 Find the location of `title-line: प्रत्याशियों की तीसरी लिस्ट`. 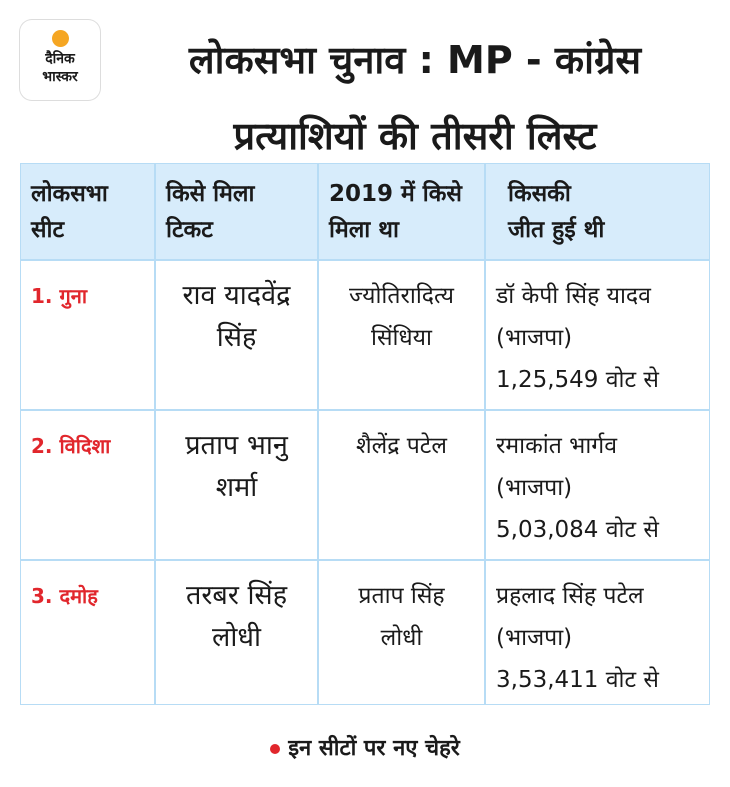

title-line: प्रत्याशियों की तीसरी लिस्ट is located at coordinates (415, 136).